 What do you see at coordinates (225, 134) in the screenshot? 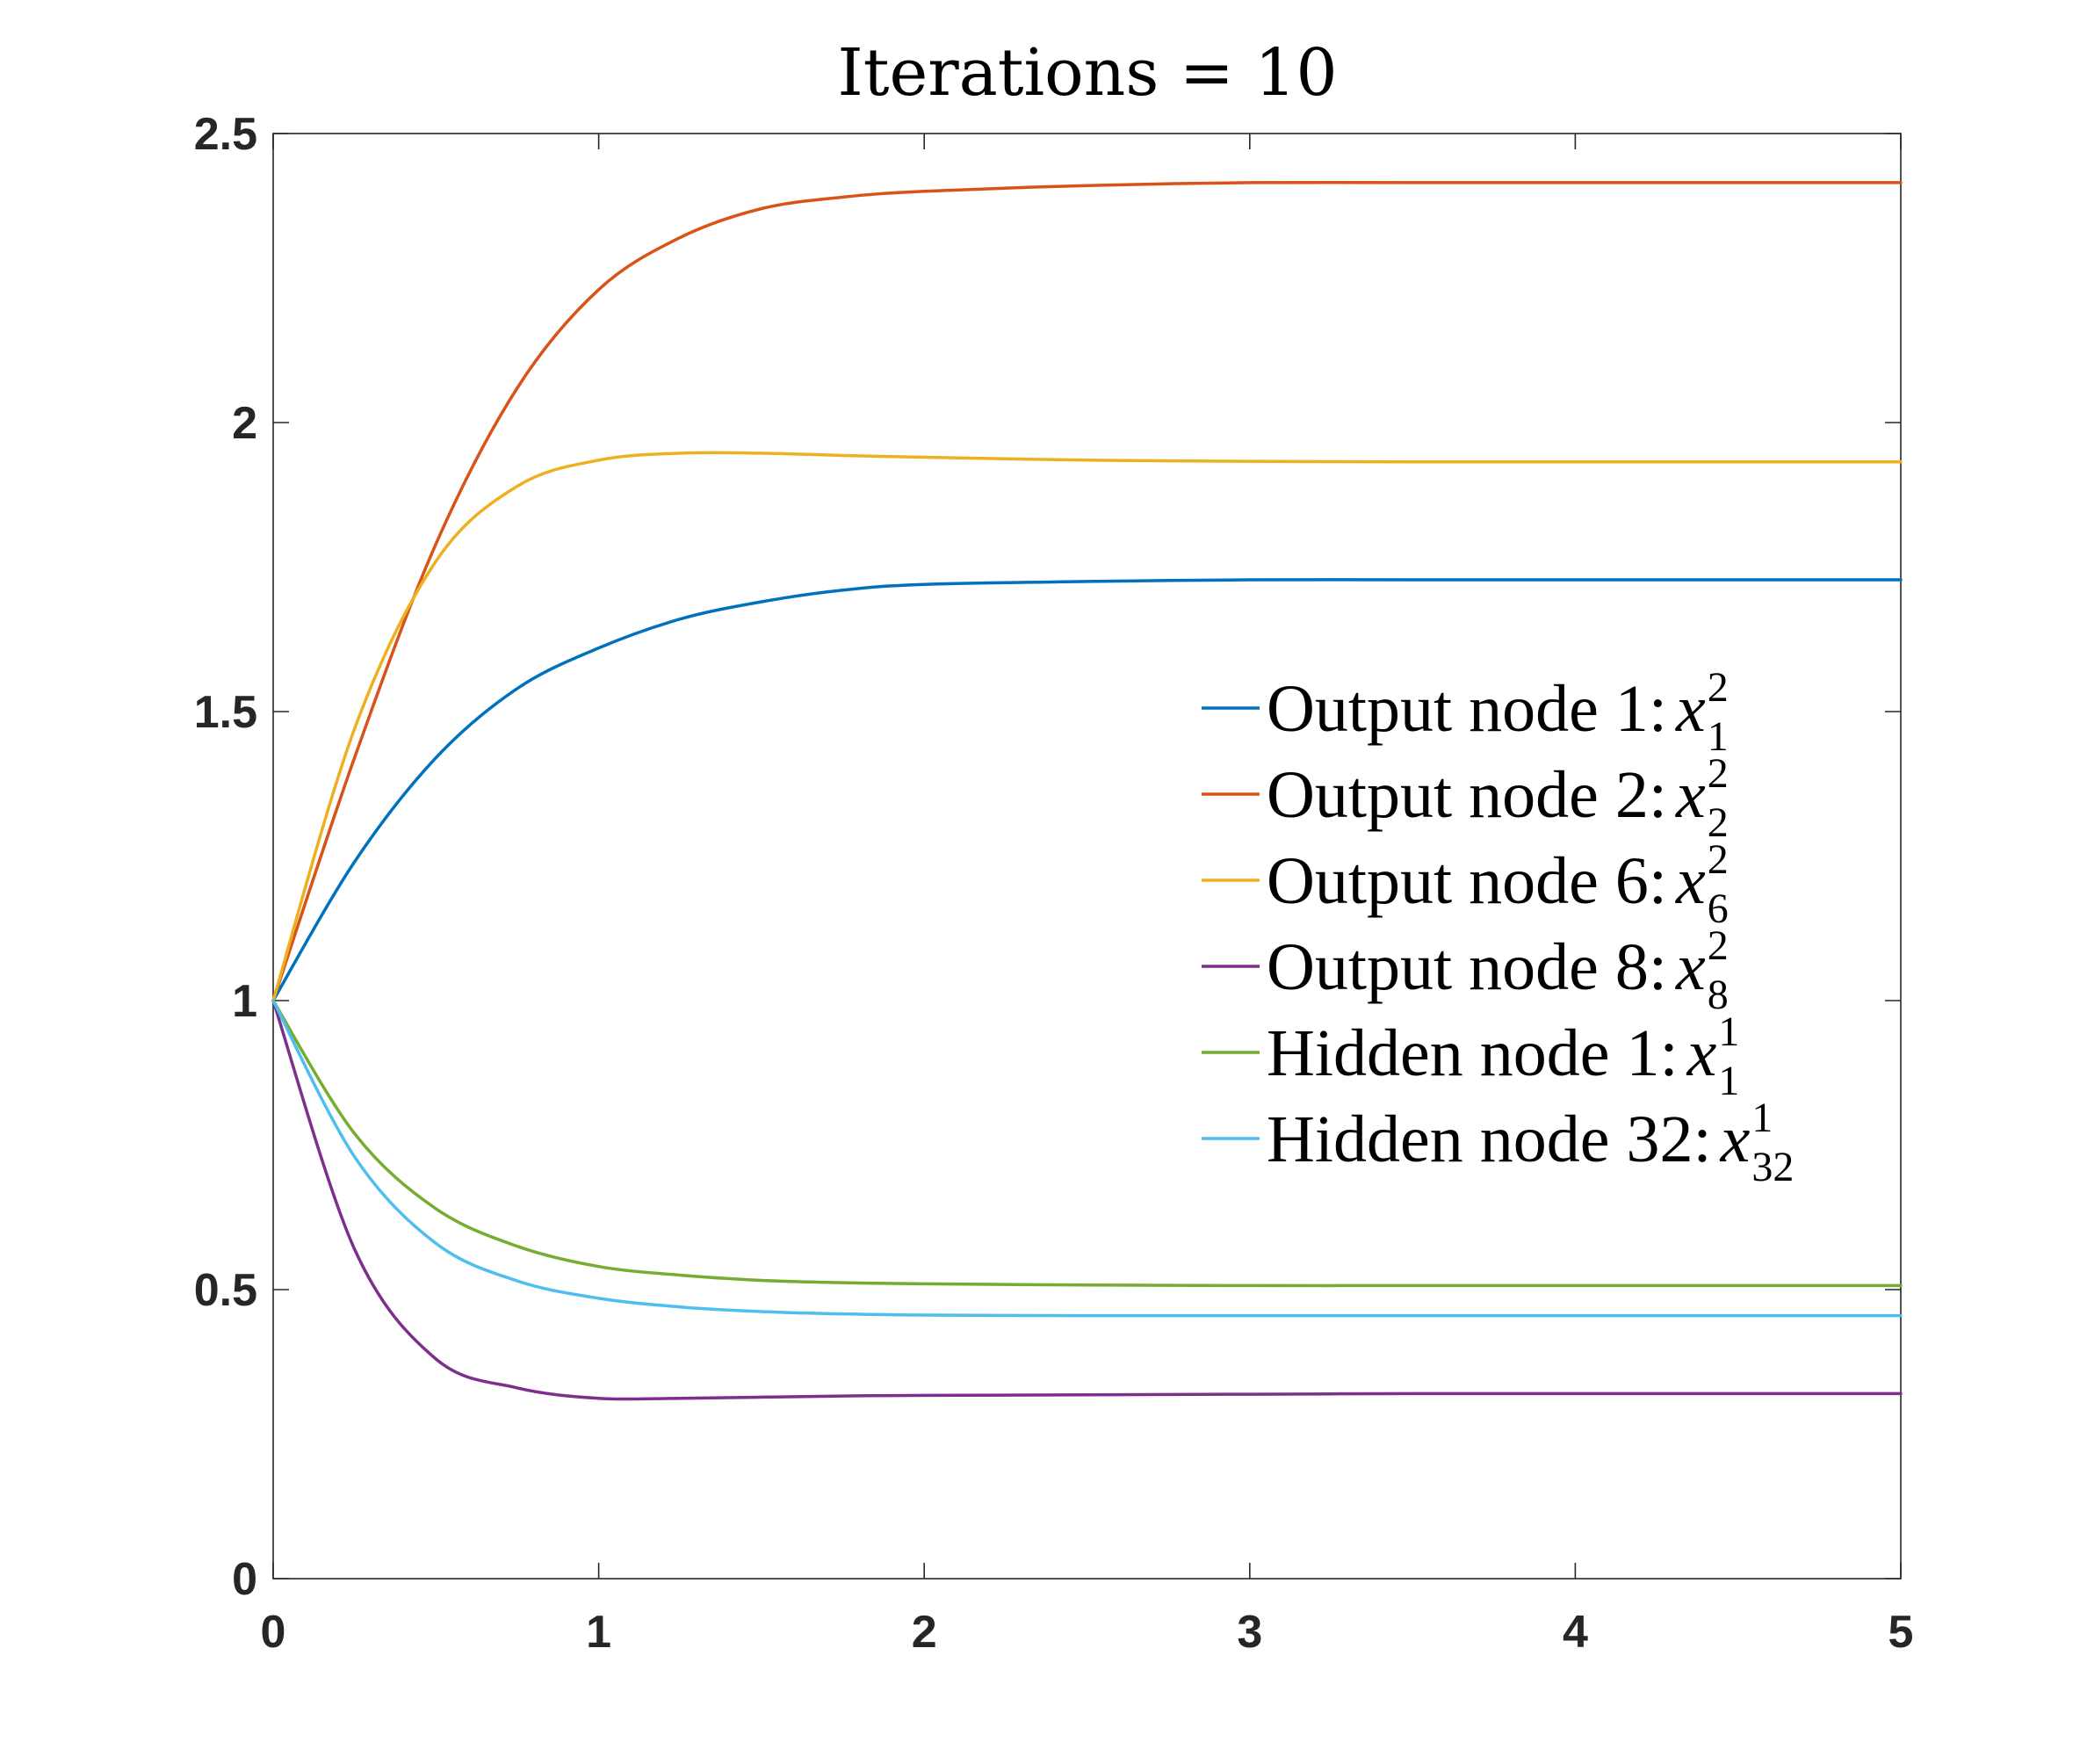
I see `y-tick-label: 2.5` at bounding box center [225, 134].